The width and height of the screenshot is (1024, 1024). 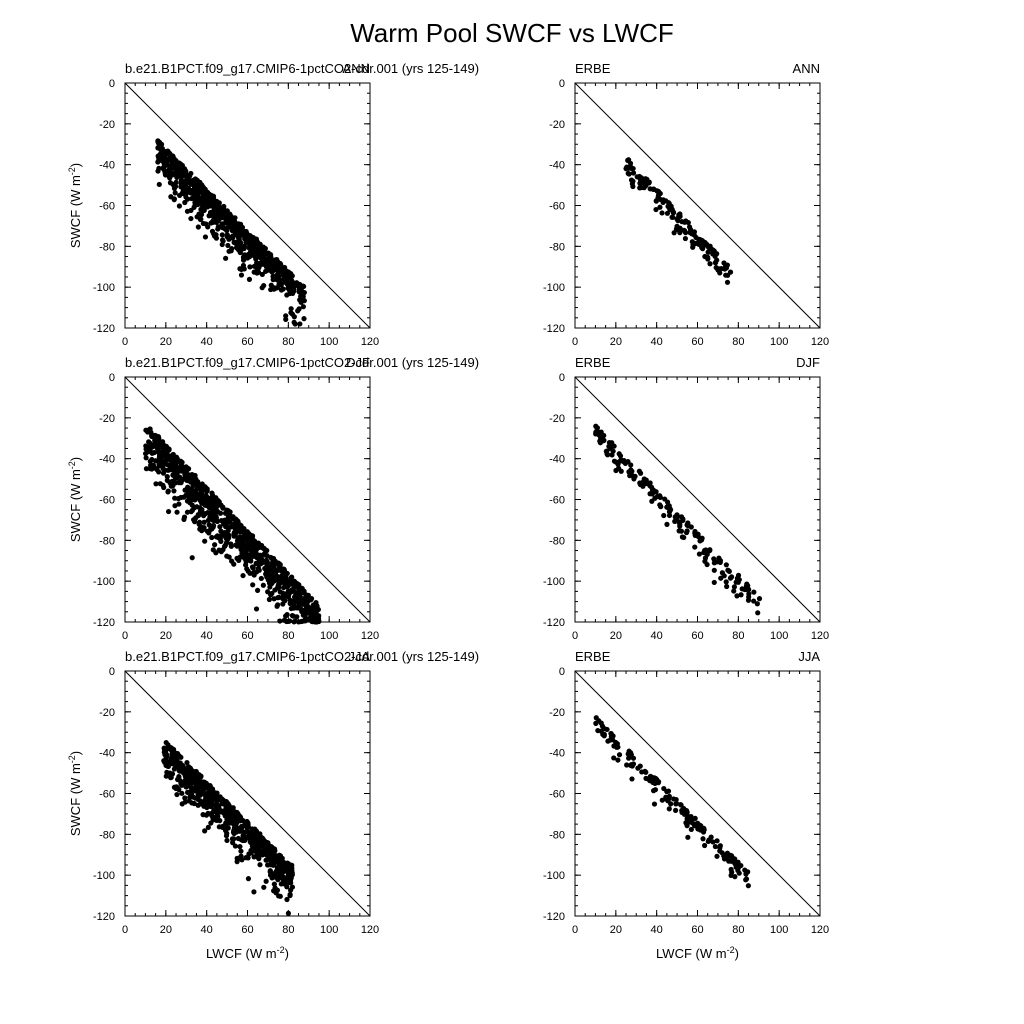 What do you see at coordinates (557, 835) in the screenshot?
I see `y-tick-label: -80` at bounding box center [557, 835].